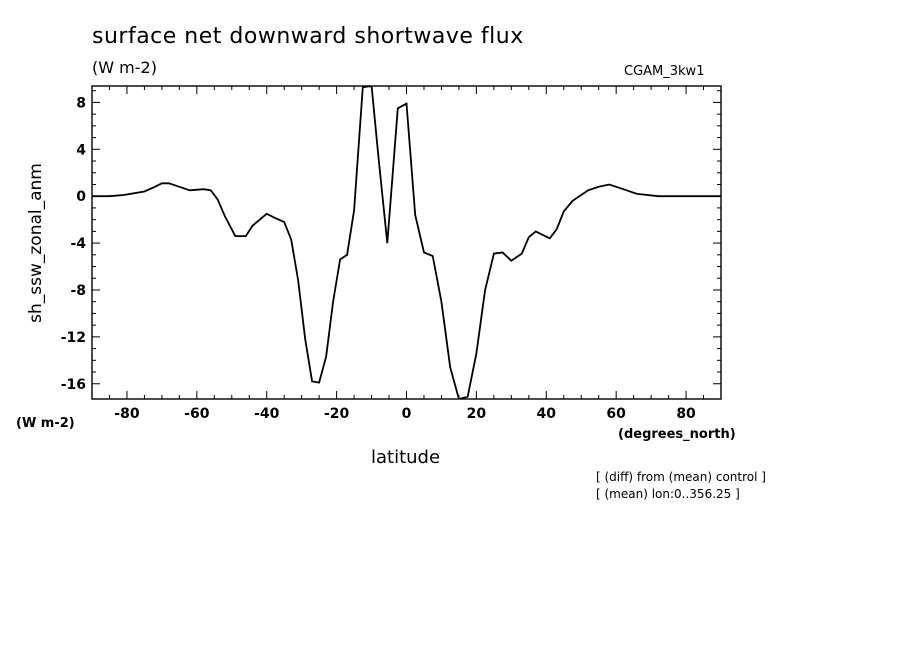 The image size is (904, 654). Describe the element at coordinates (547, 414) in the screenshot. I see `x-tick-label: 40` at that location.